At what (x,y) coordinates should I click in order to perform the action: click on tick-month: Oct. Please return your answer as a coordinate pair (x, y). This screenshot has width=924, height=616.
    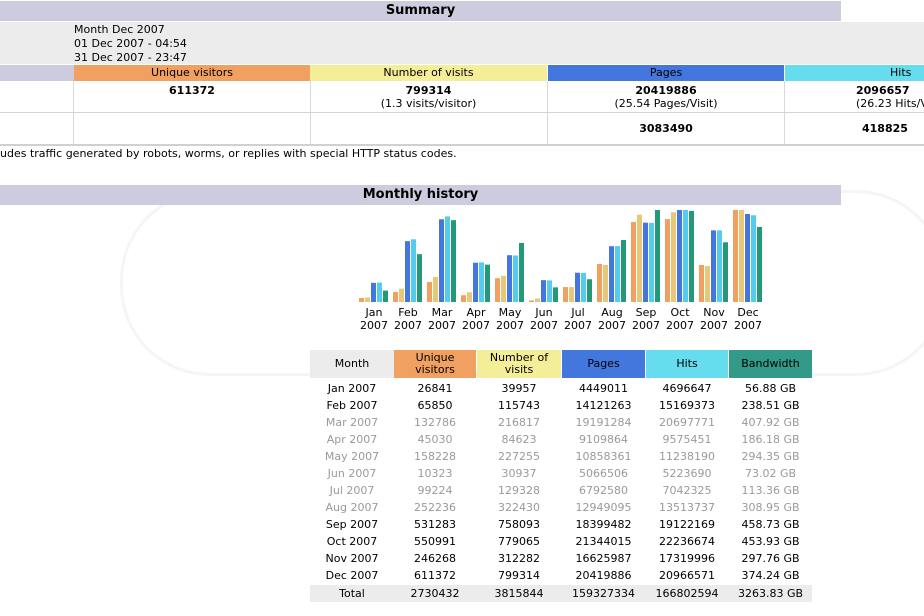
    Looking at the image, I should click on (680, 312).